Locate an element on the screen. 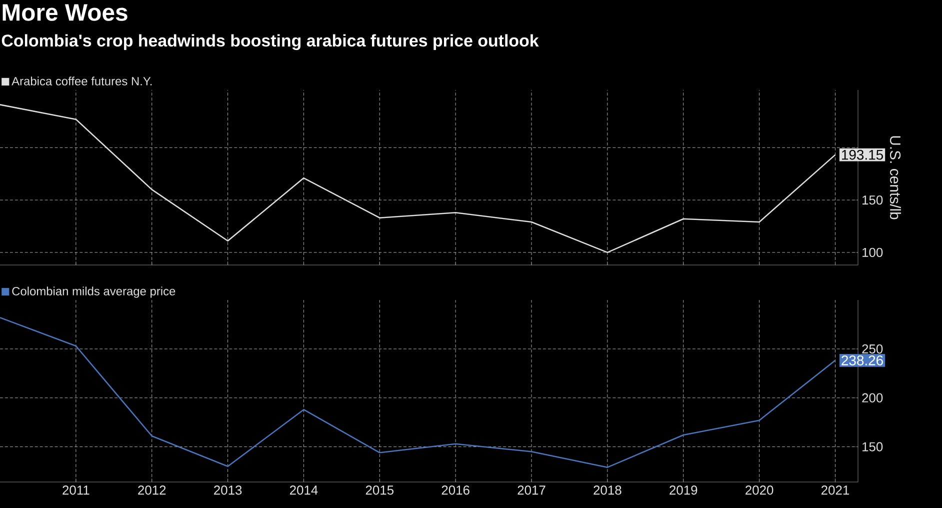 The width and height of the screenshot is (942, 508). x-tick-label: 2014 is located at coordinates (304, 490).